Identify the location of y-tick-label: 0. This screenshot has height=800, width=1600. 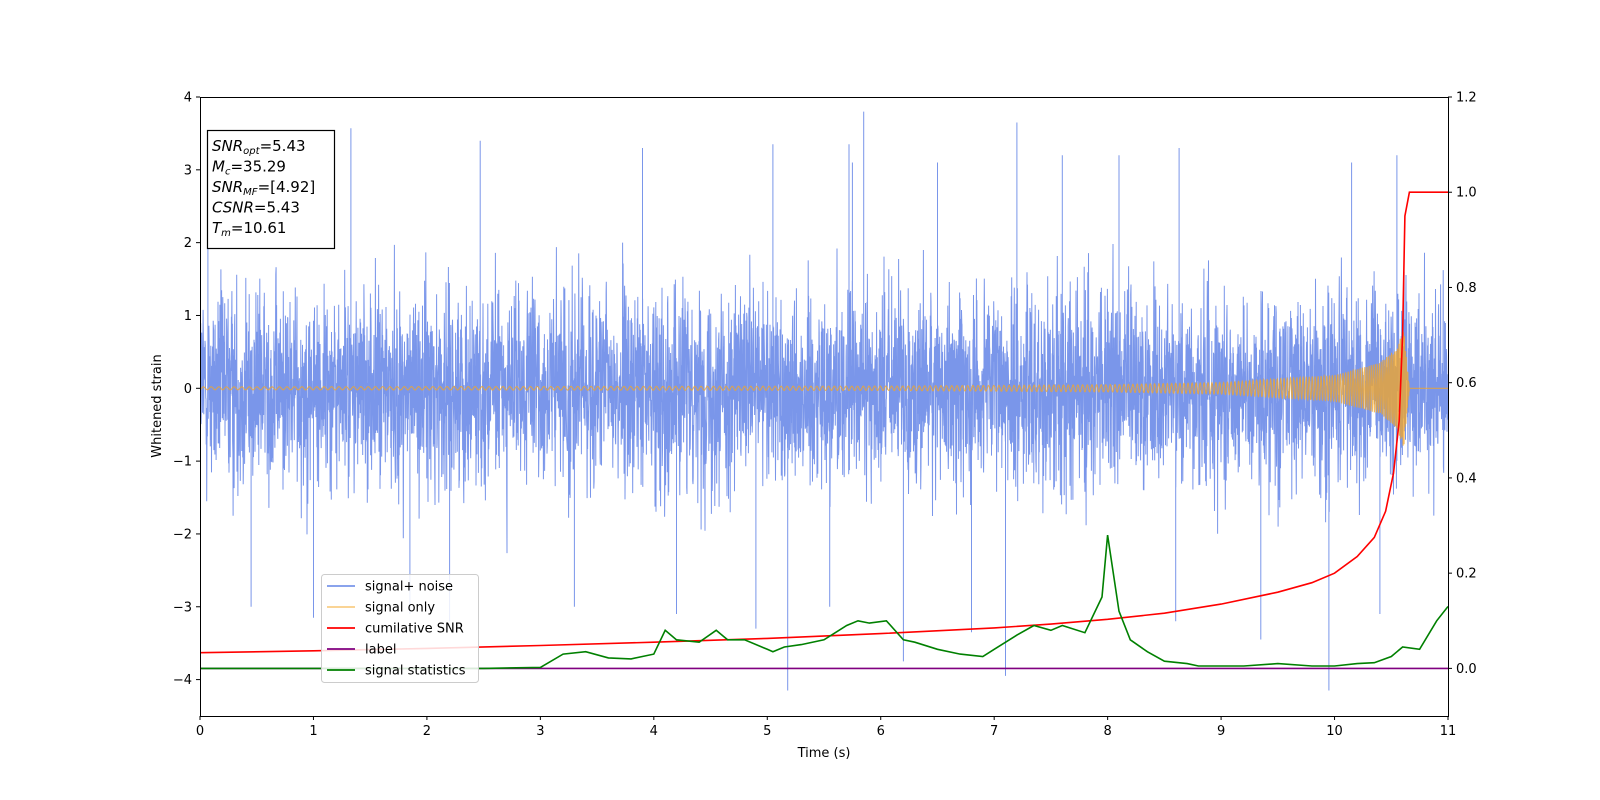
(188, 389).